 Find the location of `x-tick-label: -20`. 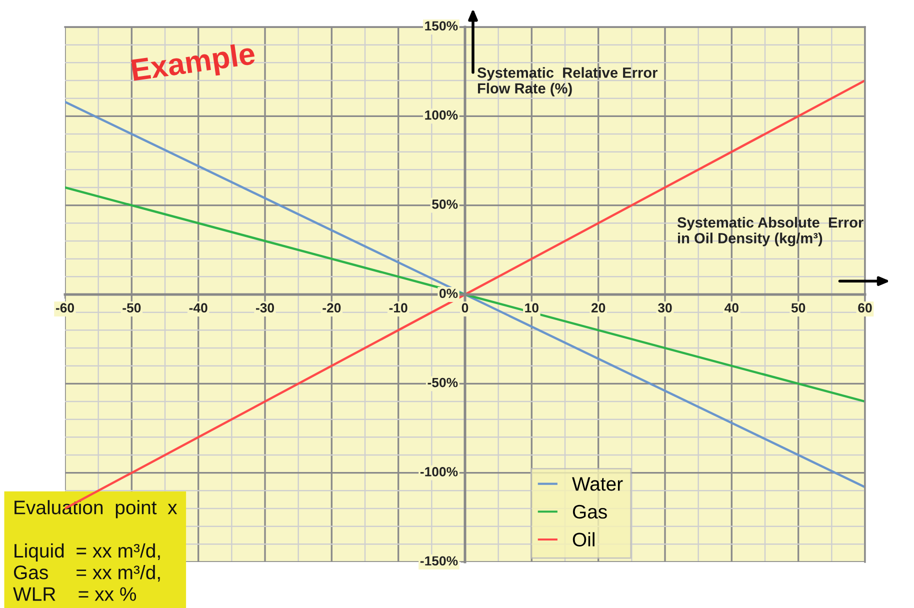

x-tick-label: -20 is located at coordinates (331, 308).